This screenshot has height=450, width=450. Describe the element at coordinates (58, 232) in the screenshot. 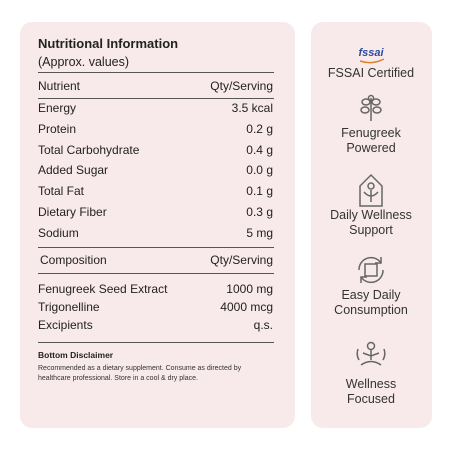

I see `nutrient-label: Sodium` at that location.